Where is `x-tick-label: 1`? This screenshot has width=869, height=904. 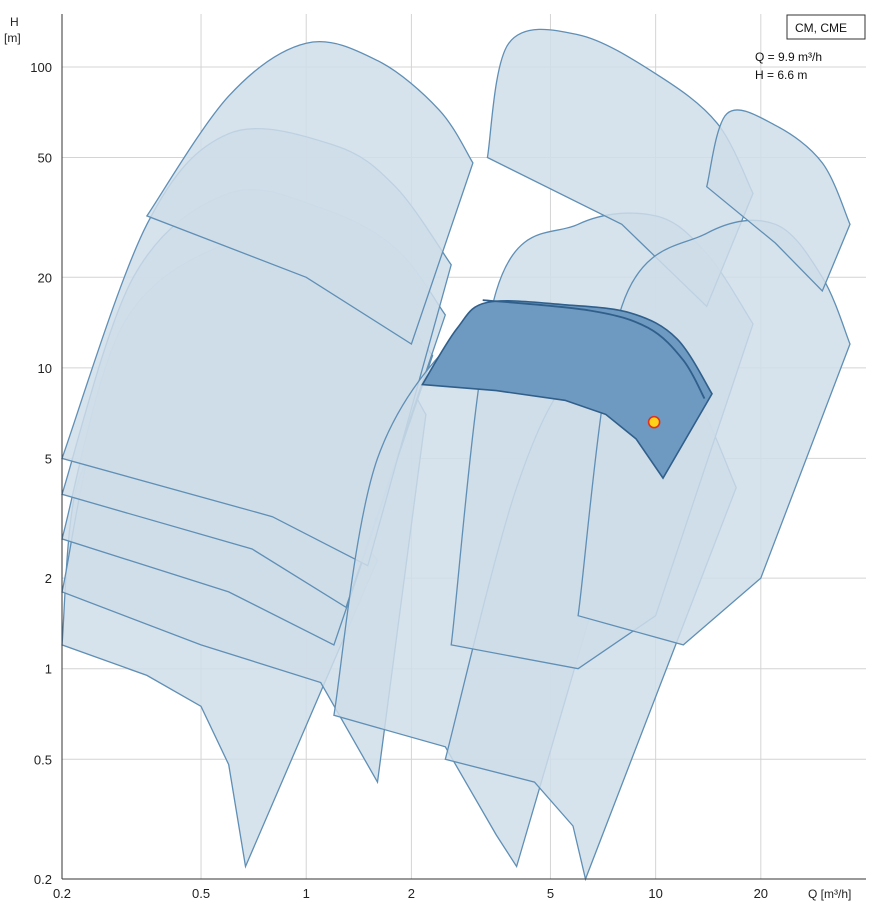 x-tick-label: 1 is located at coordinates (306, 893).